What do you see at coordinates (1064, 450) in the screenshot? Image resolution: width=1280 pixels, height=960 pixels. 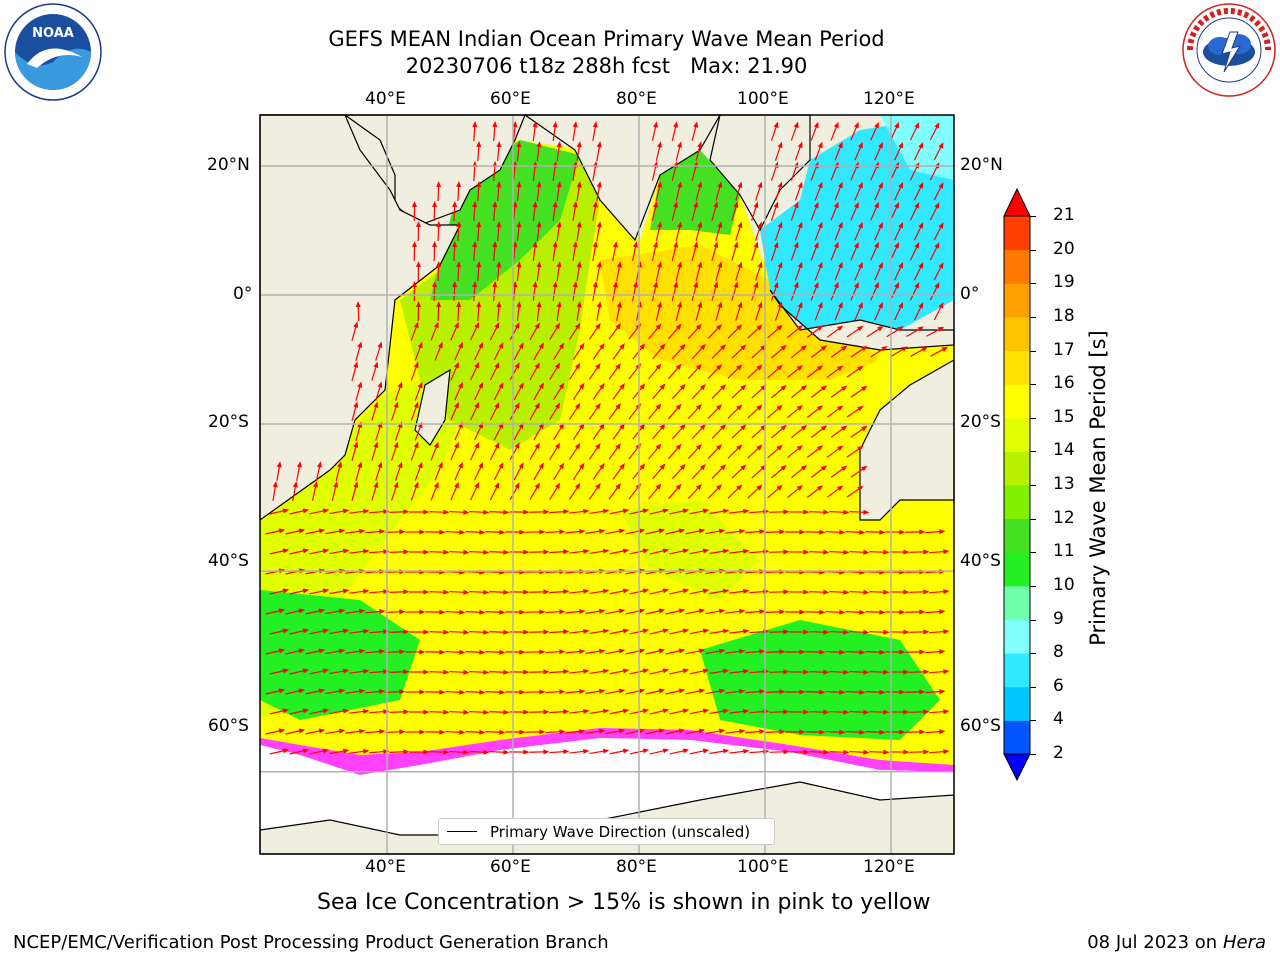 I see `colorbar-tick-label: 14` at bounding box center [1064, 450].